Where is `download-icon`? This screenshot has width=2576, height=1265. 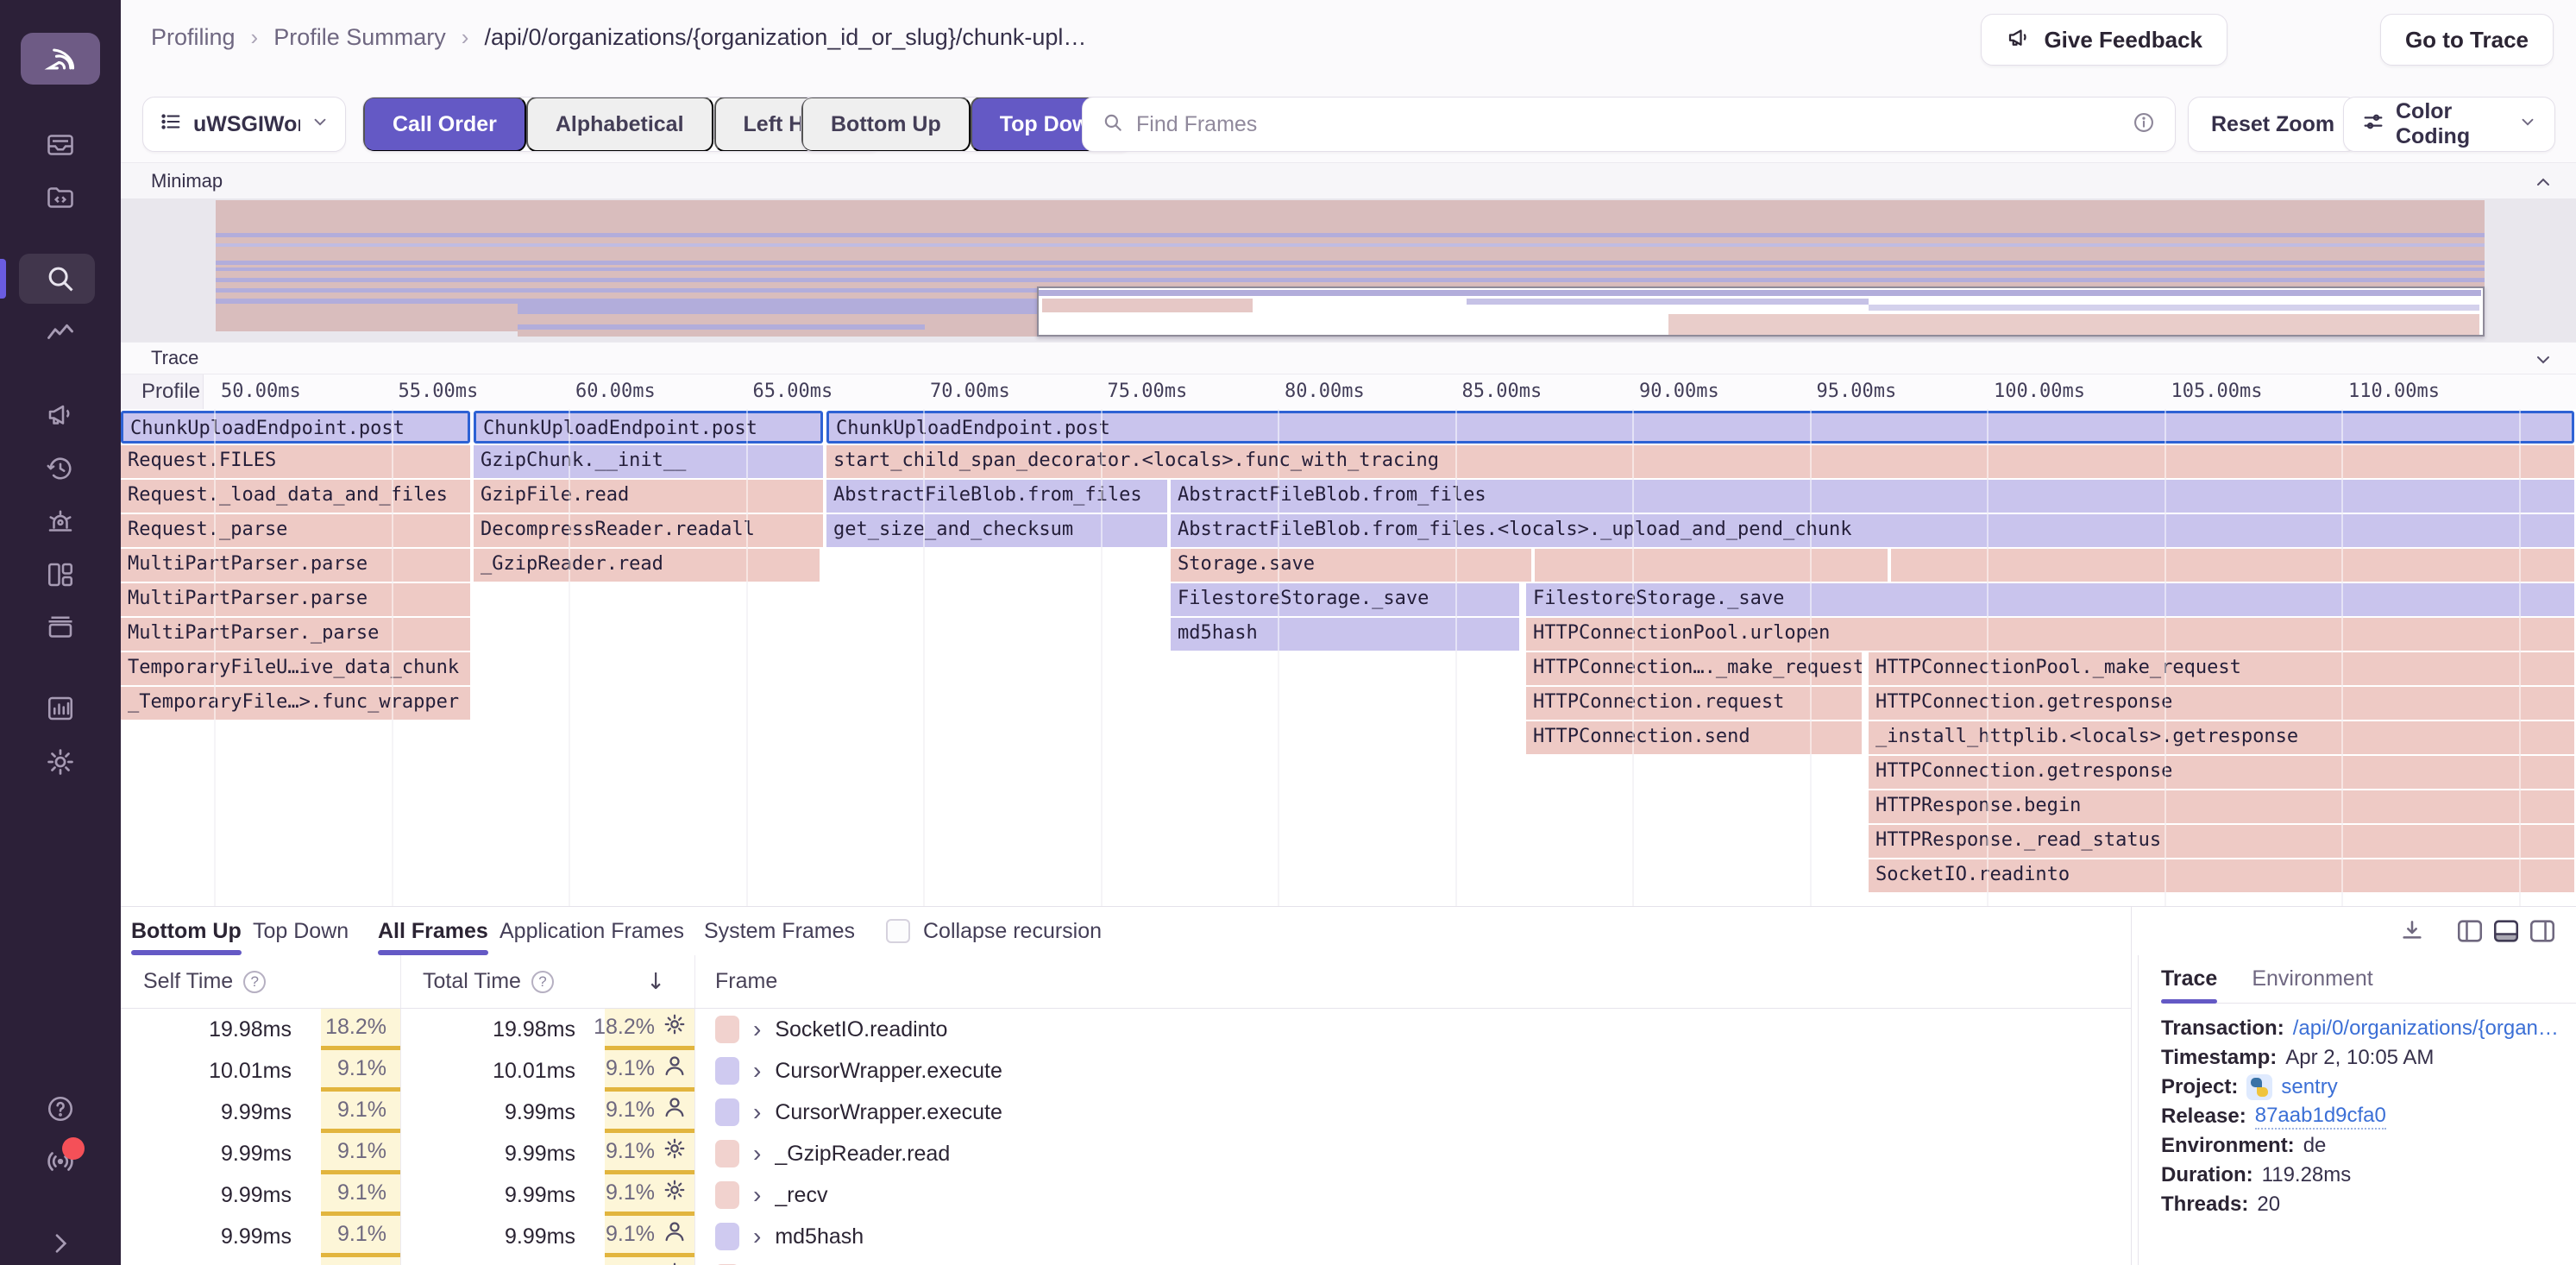
download-icon is located at coordinates (2412, 933).